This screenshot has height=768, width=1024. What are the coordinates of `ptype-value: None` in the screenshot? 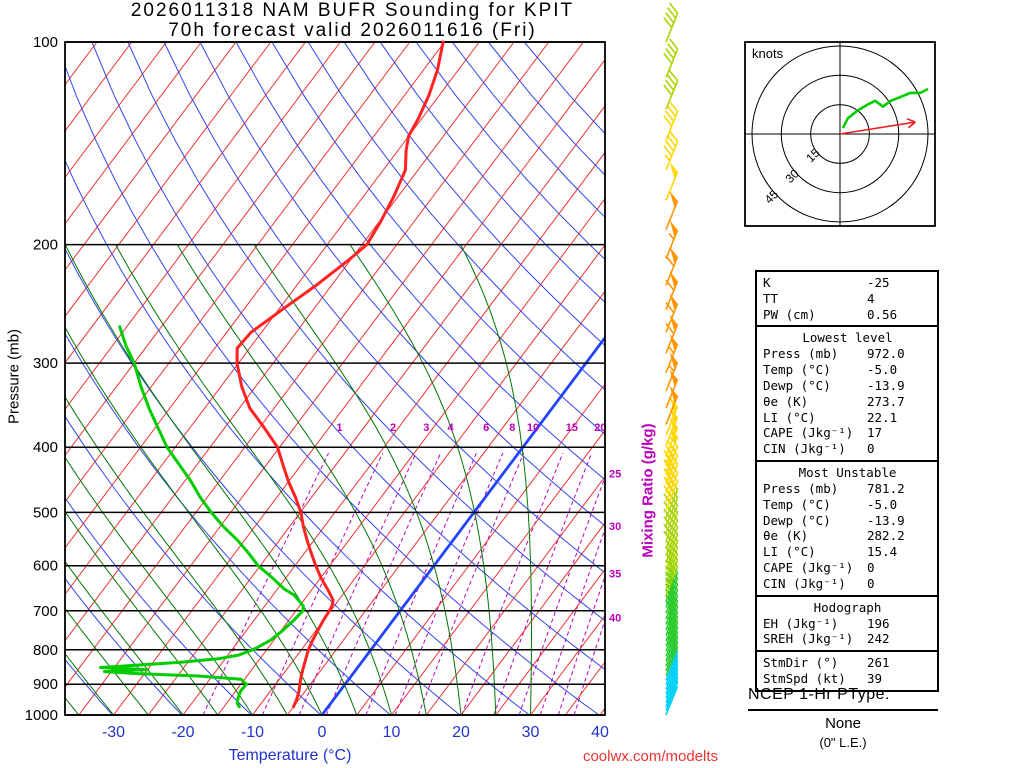 It's located at (843, 723).